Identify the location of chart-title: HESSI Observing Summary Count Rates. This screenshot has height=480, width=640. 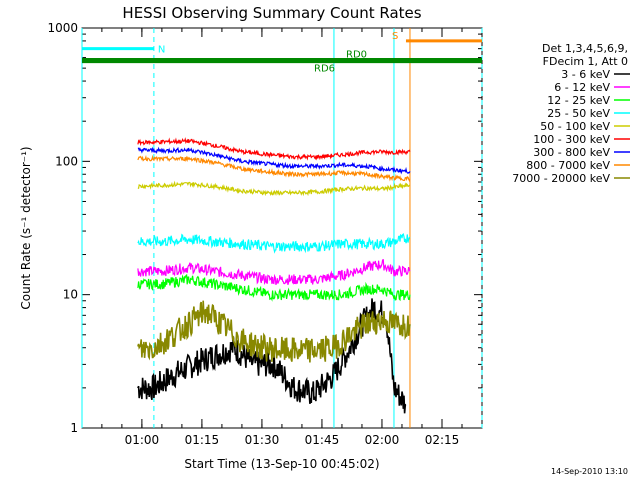
(271, 13).